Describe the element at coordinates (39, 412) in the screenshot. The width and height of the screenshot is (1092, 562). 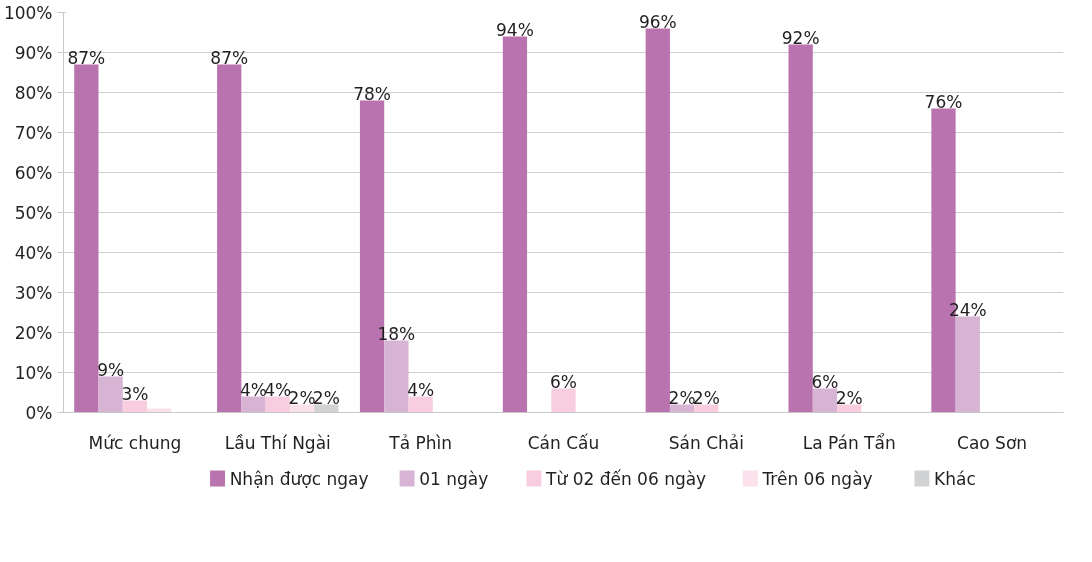
I see `y-tick-label: 0%` at that location.